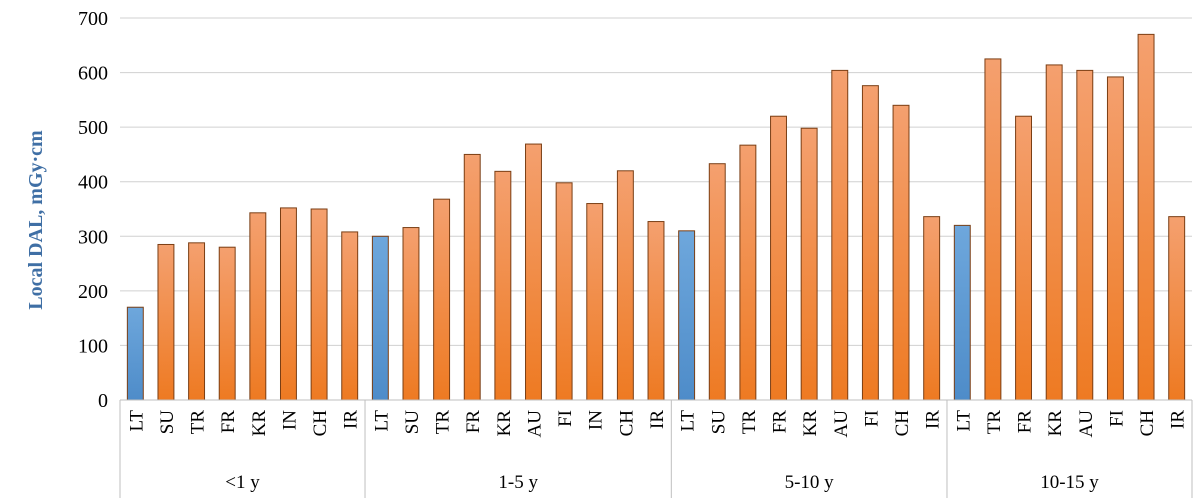 The image size is (1194, 499). I want to click on bar-15y-ir, so click(656, 311).